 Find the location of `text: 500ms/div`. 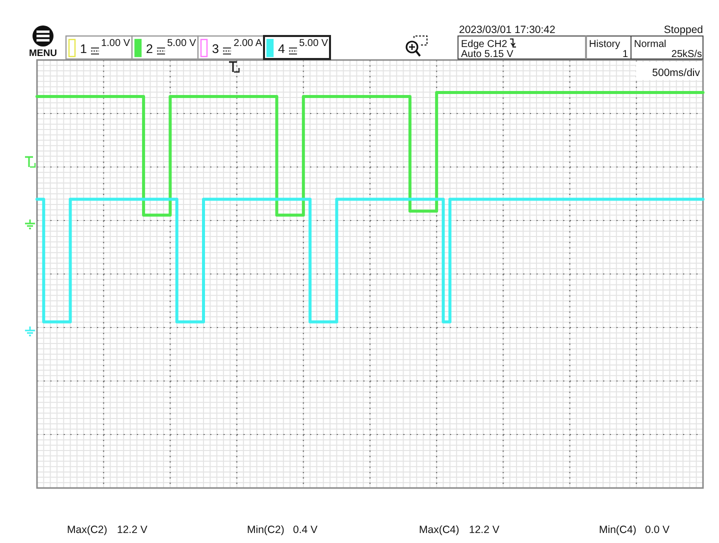

text: 500ms/div is located at coordinates (676, 73).